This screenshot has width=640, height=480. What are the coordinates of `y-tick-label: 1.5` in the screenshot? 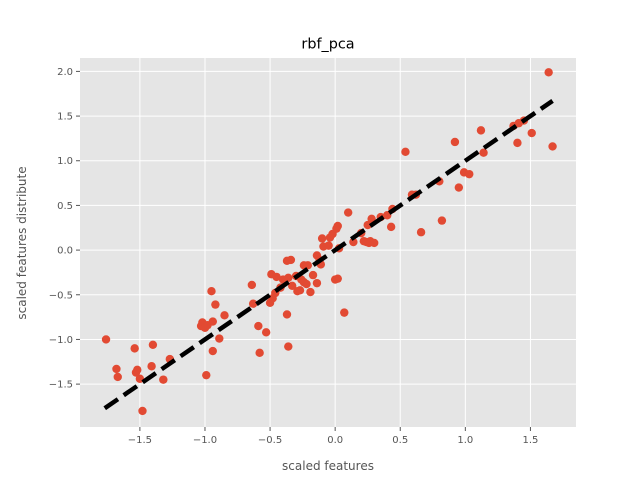 It's located at (65, 117).